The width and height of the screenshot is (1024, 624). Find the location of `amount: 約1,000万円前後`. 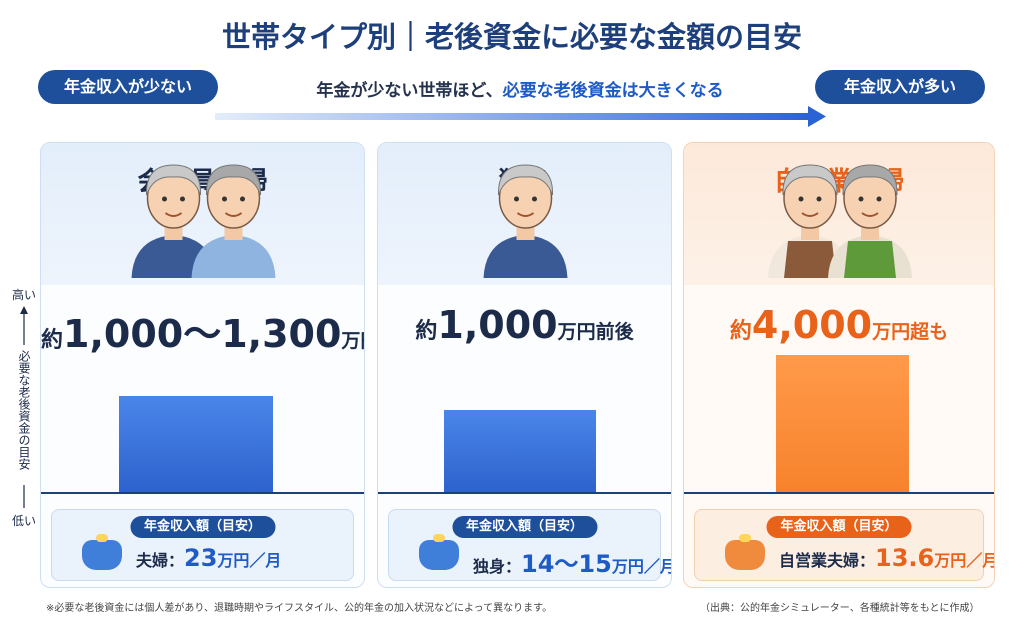

amount: 約1,000万円前後 is located at coordinates (524, 325).